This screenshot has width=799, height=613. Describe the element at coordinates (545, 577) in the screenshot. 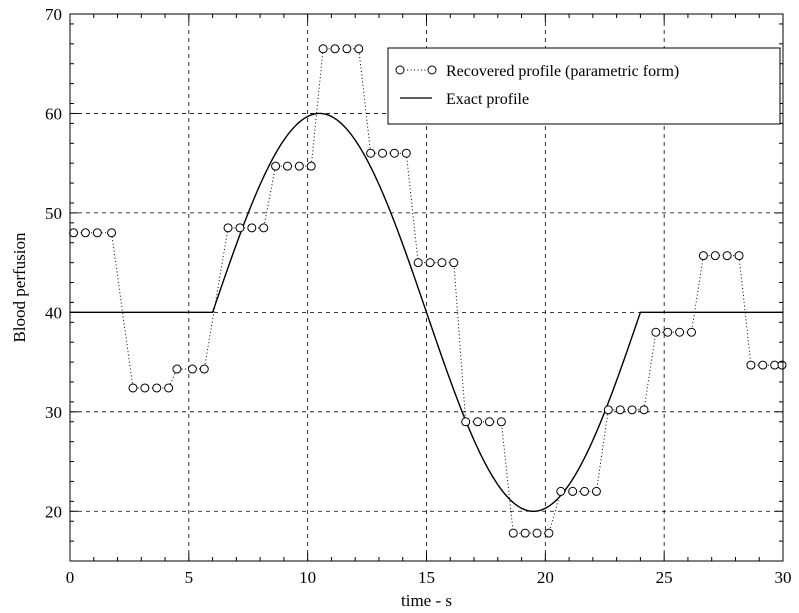

I see `x-tick-label: 20` at that location.